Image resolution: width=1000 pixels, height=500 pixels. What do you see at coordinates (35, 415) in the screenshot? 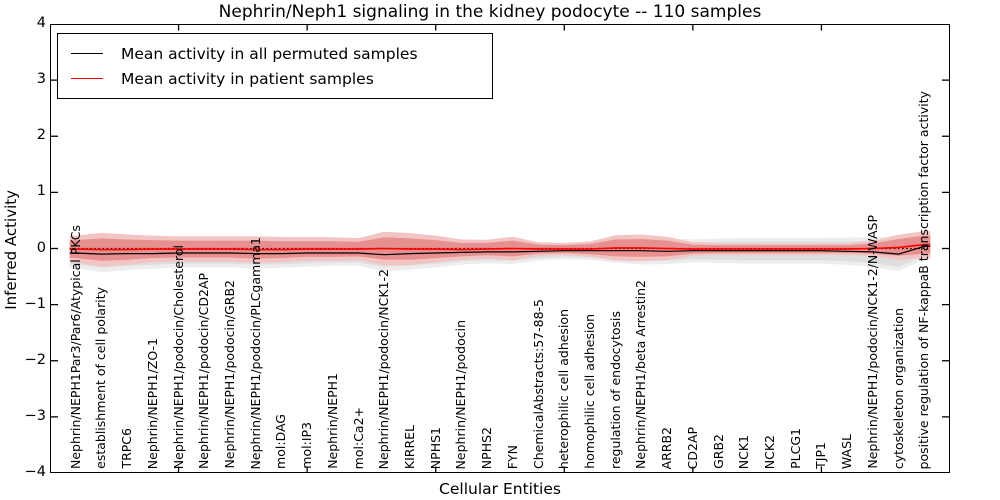
I see `y-tick-label: −3` at bounding box center [35, 415].